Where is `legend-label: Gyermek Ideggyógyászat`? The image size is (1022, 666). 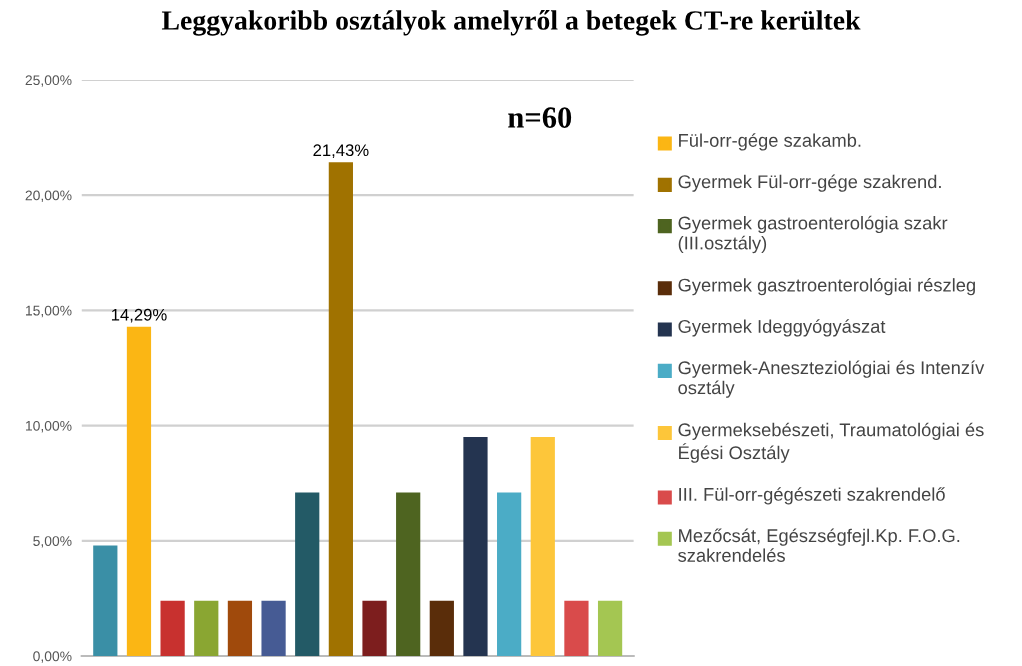 legend-label: Gyermek Ideggyógyászat is located at coordinates (782, 328).